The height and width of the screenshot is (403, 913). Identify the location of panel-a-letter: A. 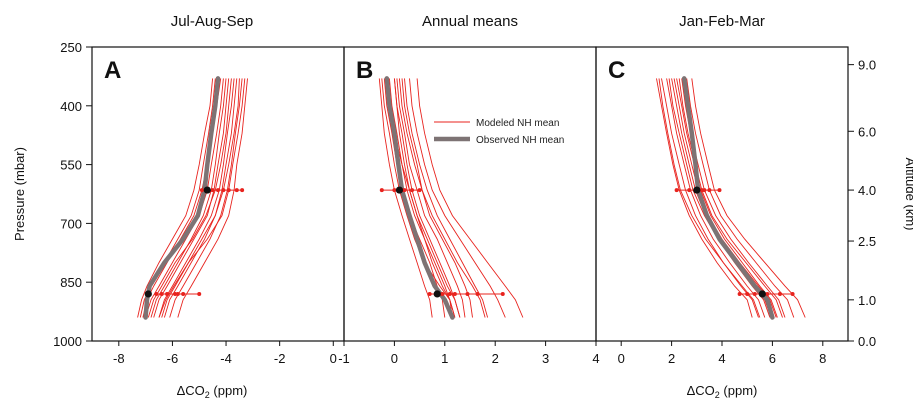
(112, 70).